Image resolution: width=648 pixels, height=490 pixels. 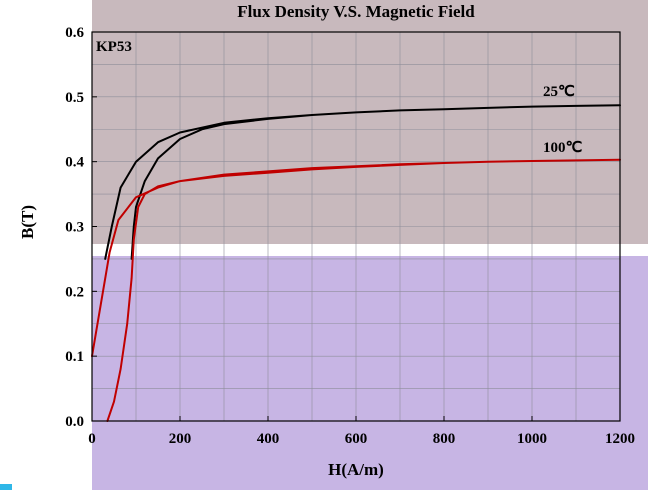 I want to click on material-label: KP53, so click(x=114, y=47).